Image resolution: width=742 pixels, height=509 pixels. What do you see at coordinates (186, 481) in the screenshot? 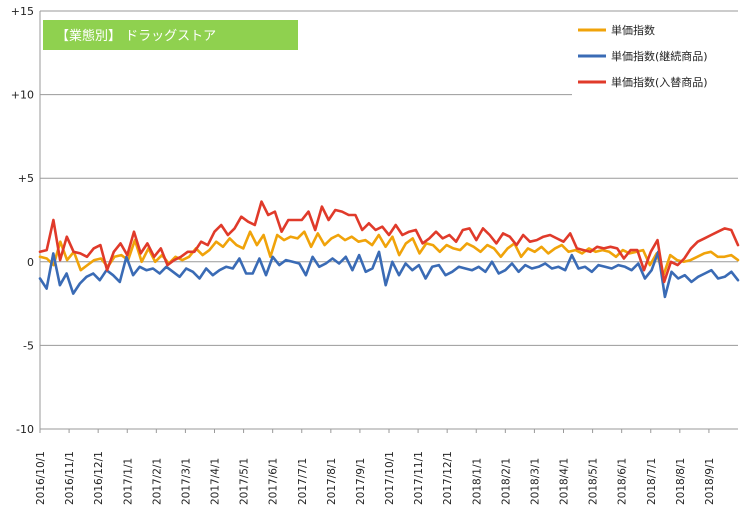
I see `x-tick-label: 2017/3/1` at bounding box center [186, 481].